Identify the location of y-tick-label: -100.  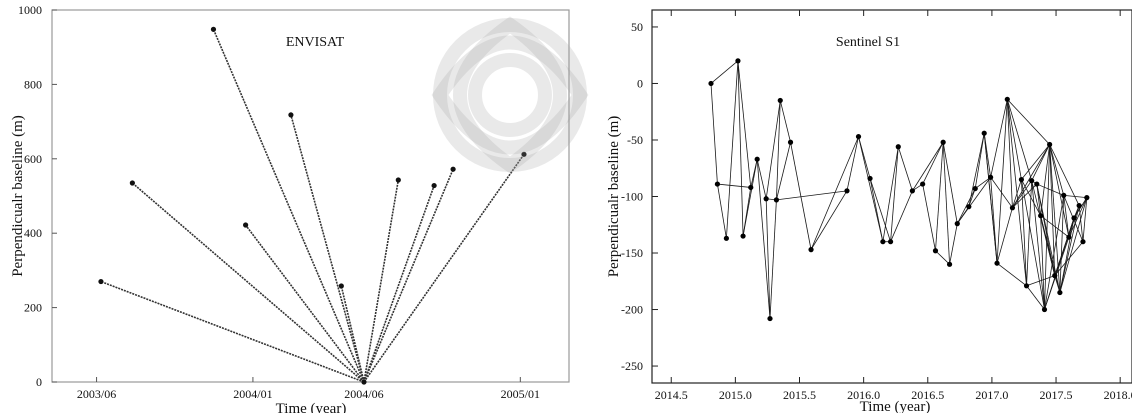
(632, 197).